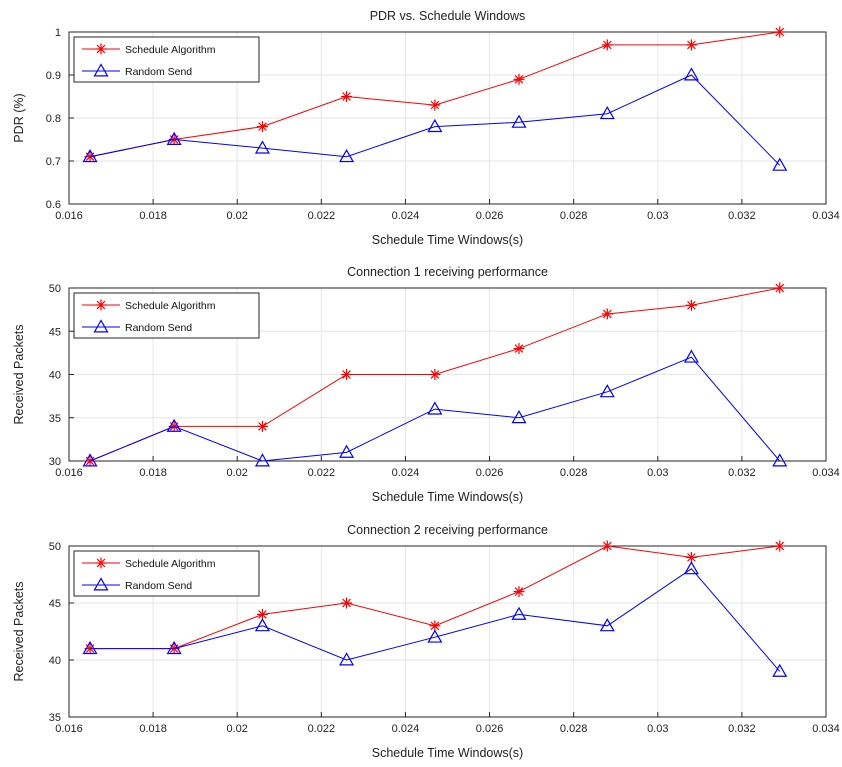  I want to click on series-schedule-algorithm, so click(435, 597).